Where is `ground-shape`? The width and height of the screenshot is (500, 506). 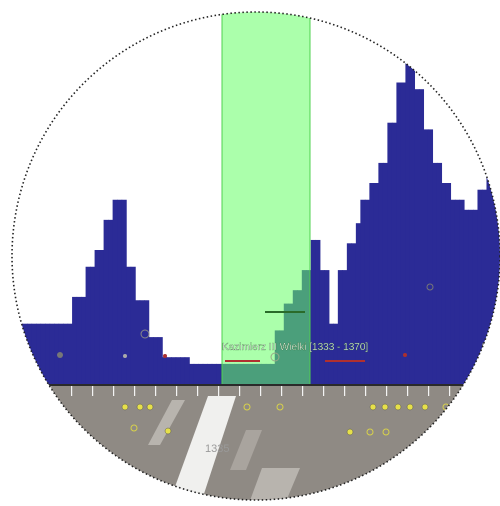
ground-shape is located at coordinates (166, 422).